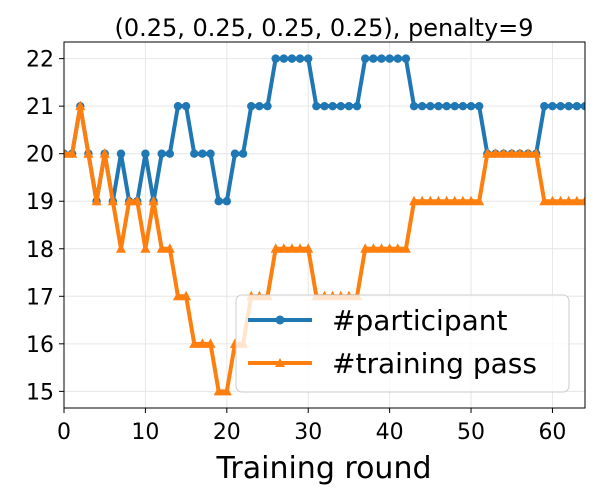  I want to click on x-axis-ticks: 0 10 20 30 40 50 60, so click(311, 426).